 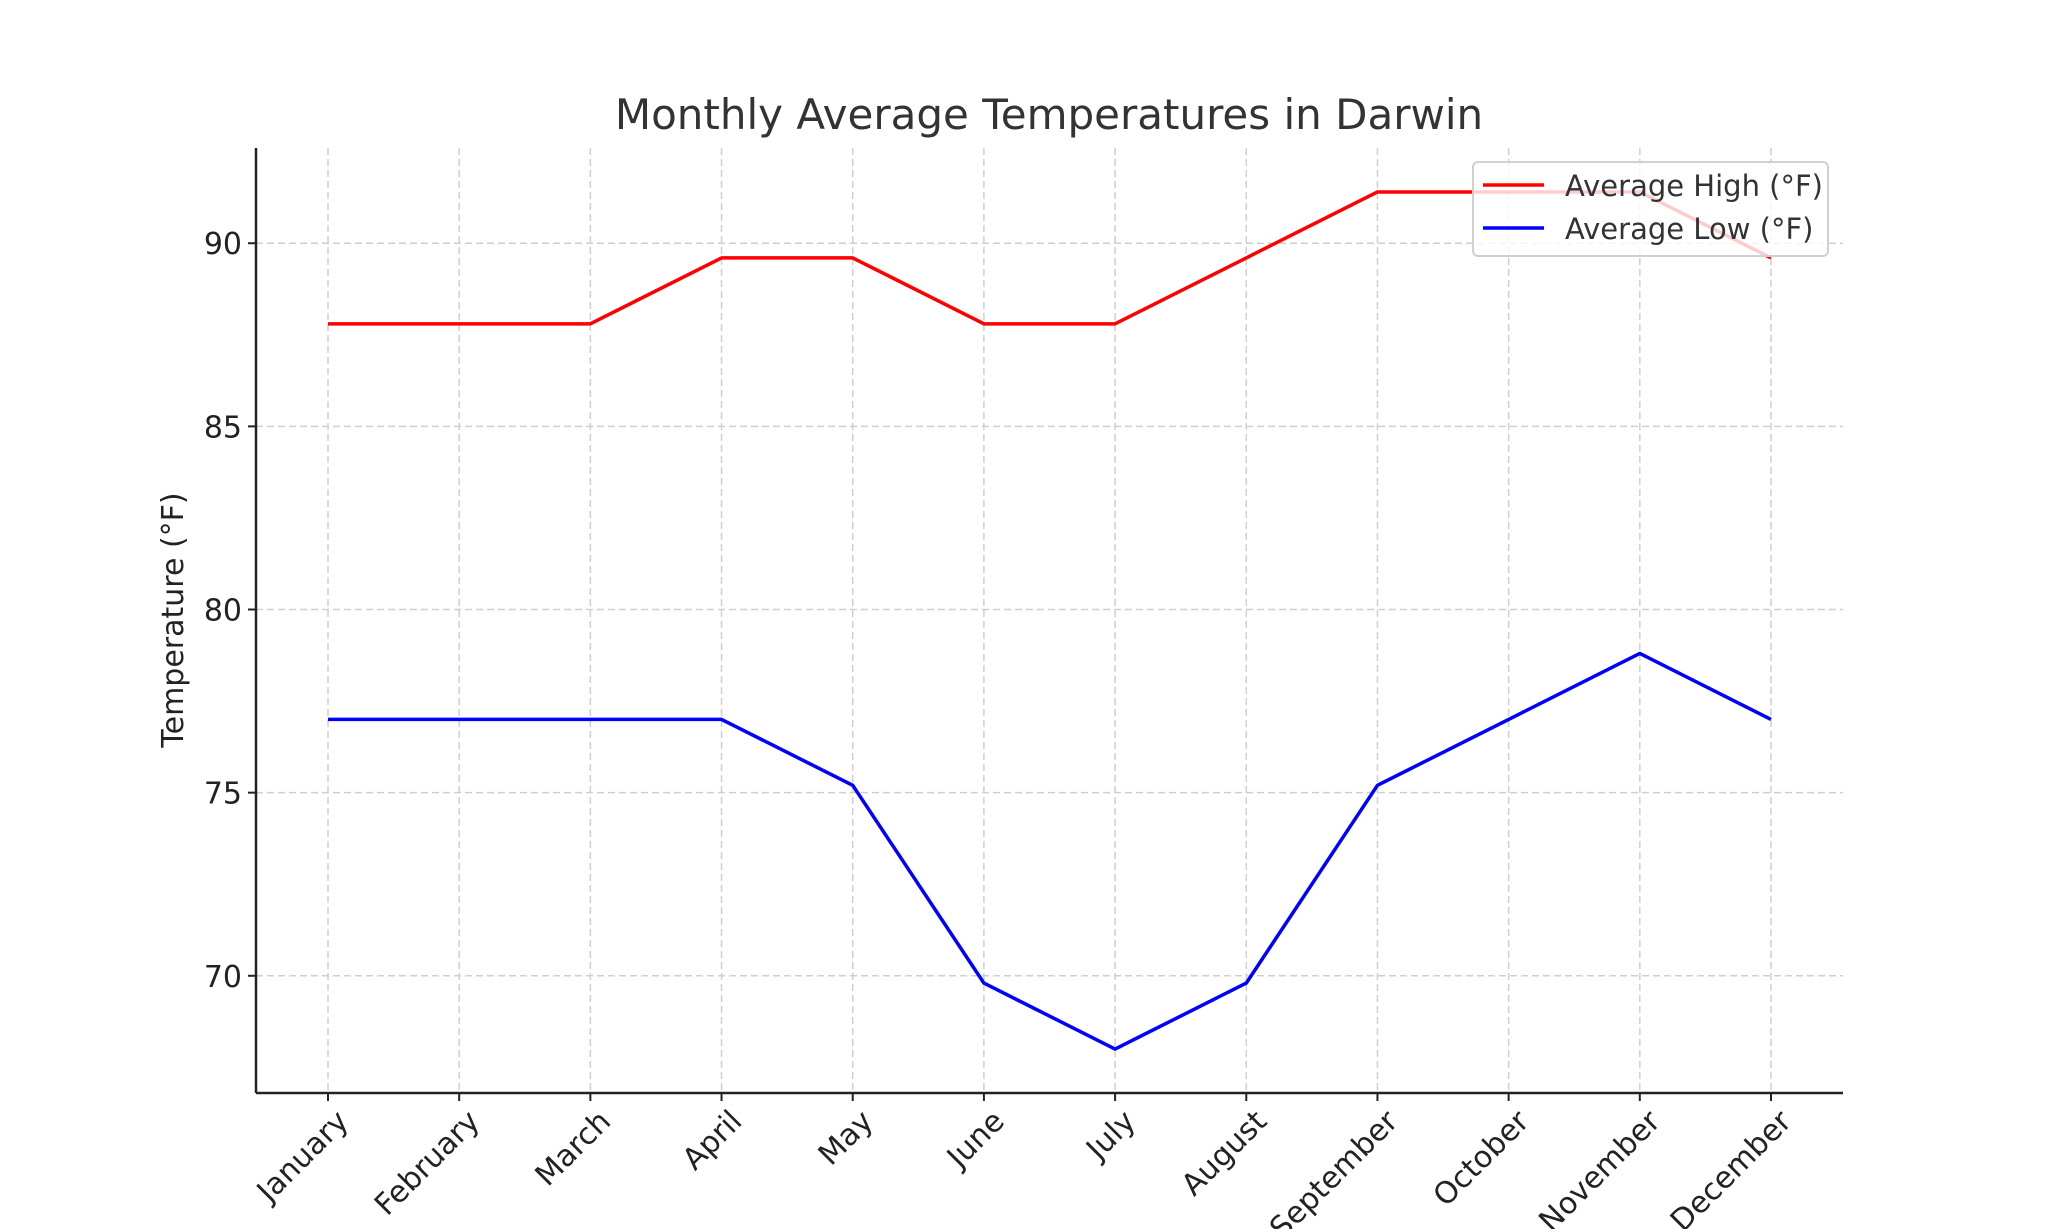 What do you see at coordinates (1110, 1136) in the screenshot?
I see `x-tick-label: July` at bounding box center [1110, 1136].